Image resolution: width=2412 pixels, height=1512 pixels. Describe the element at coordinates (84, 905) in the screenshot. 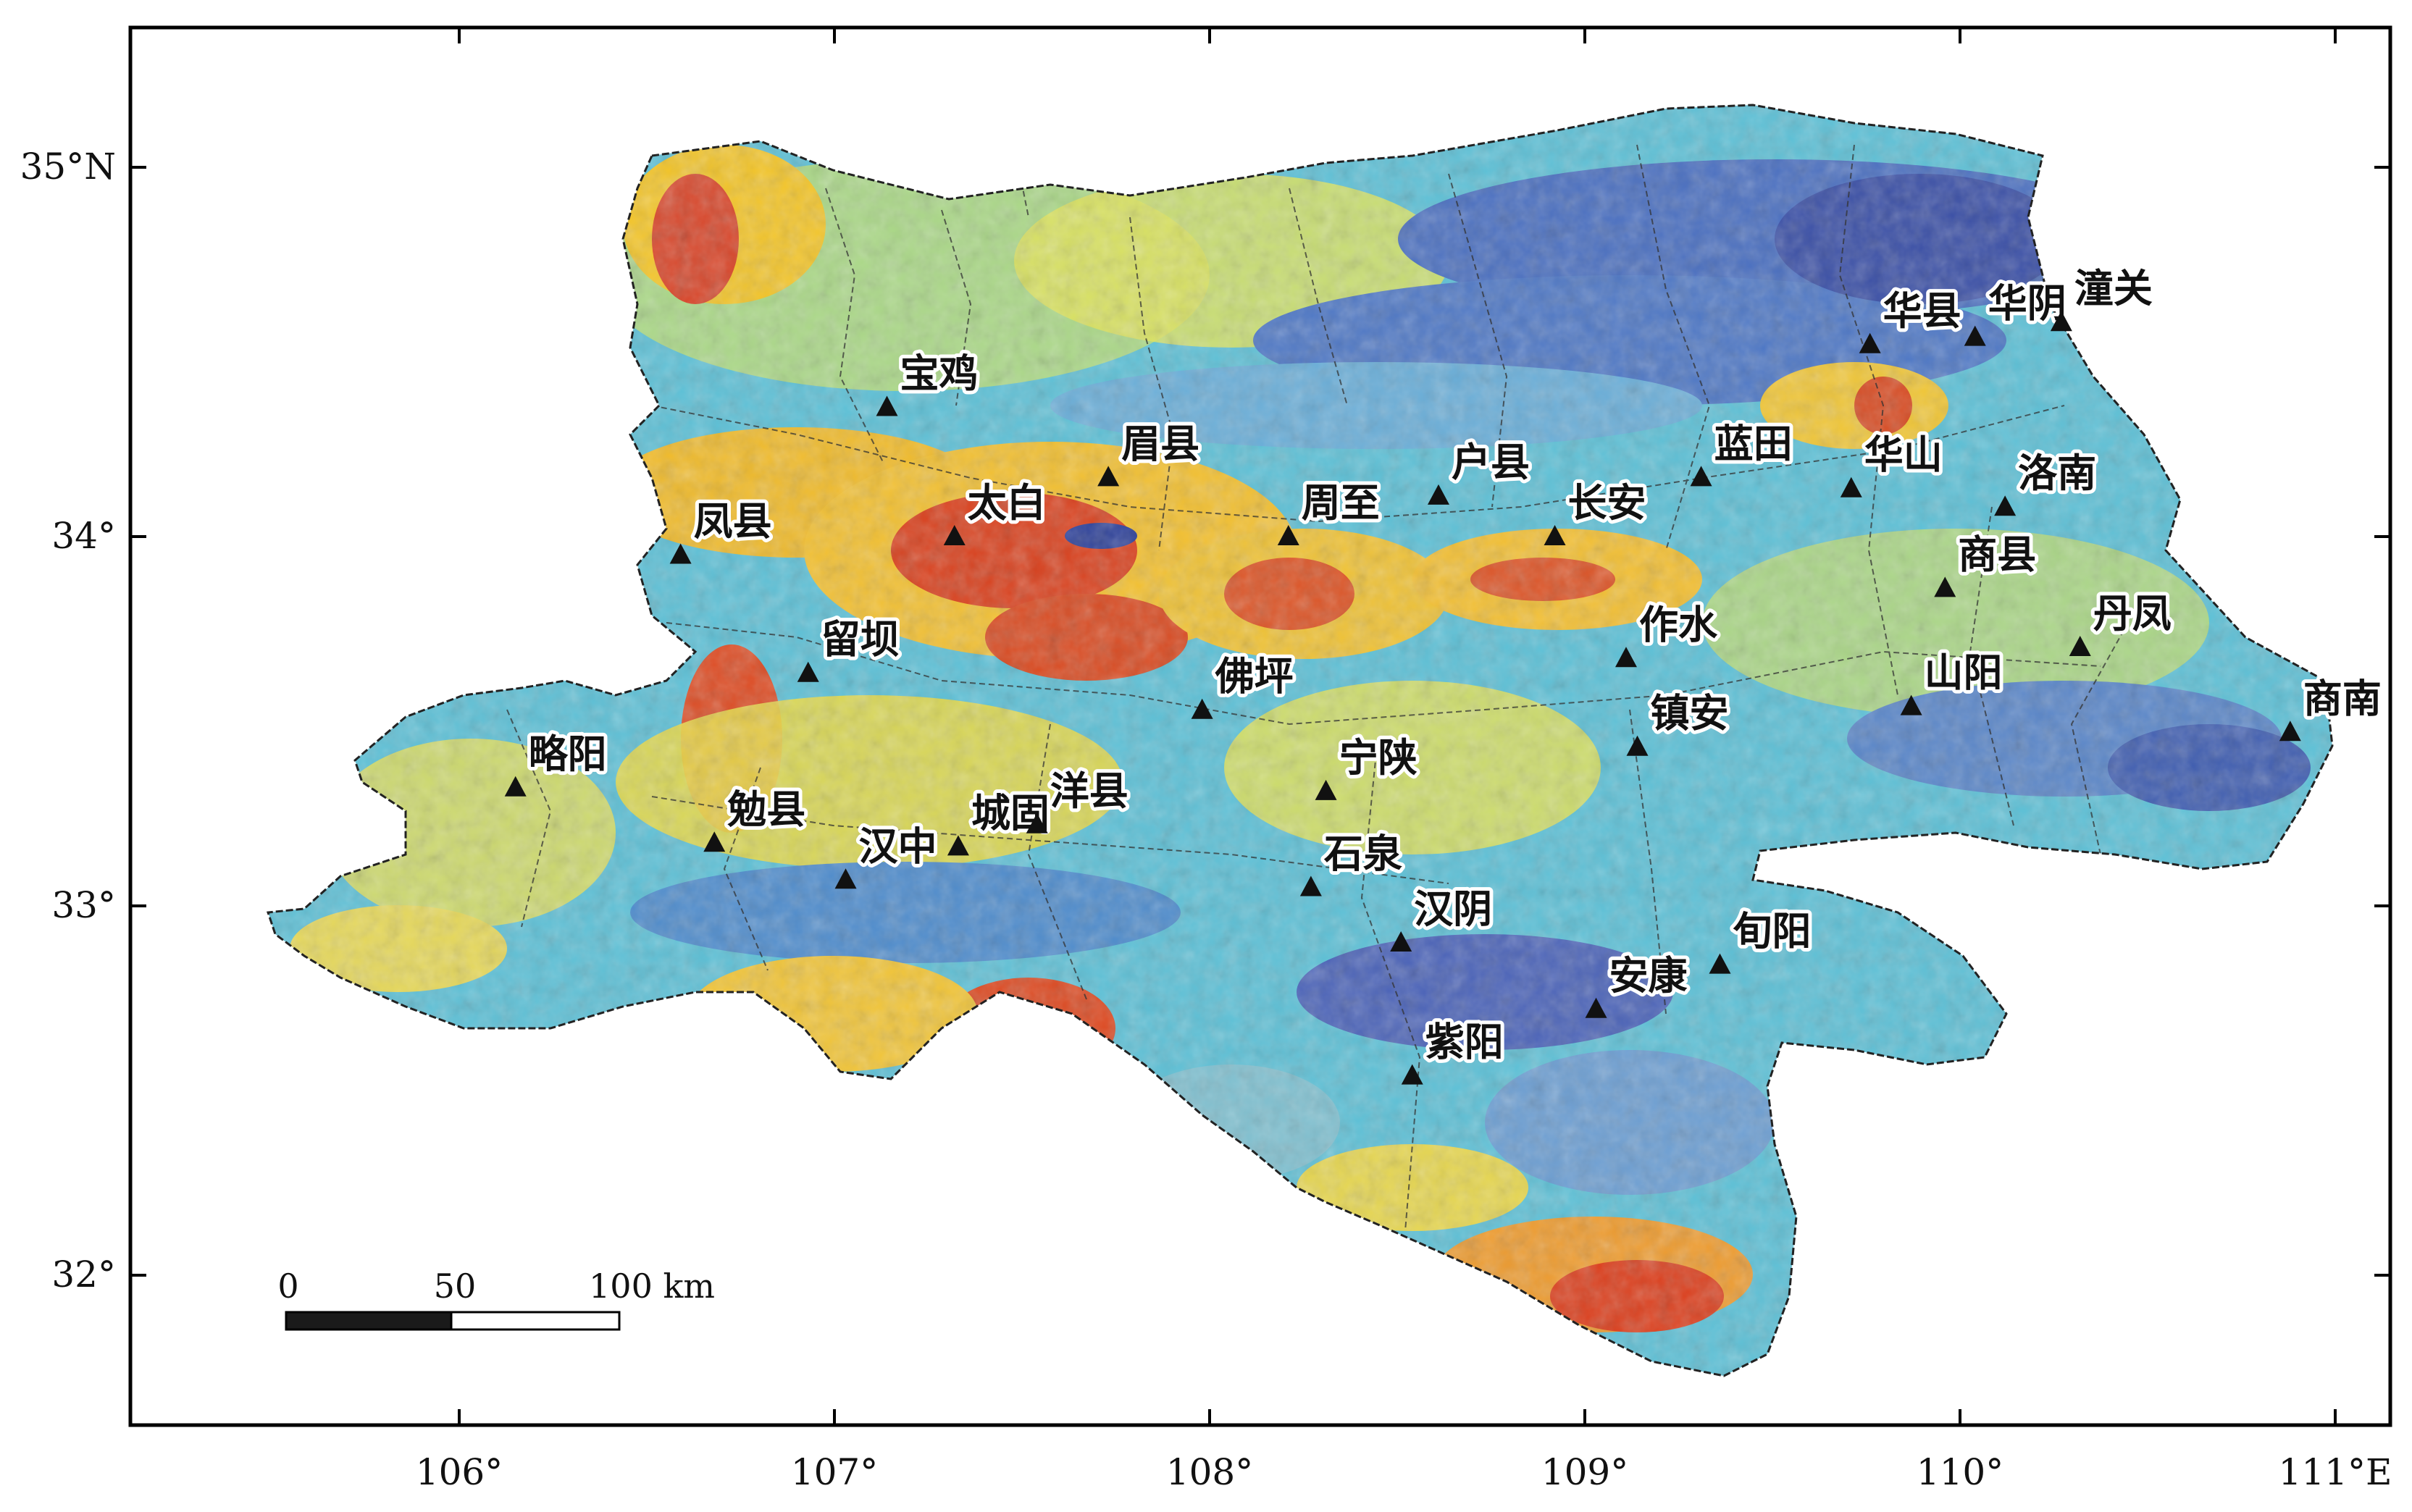

I see `lat-tick-label: 33°` at that location.